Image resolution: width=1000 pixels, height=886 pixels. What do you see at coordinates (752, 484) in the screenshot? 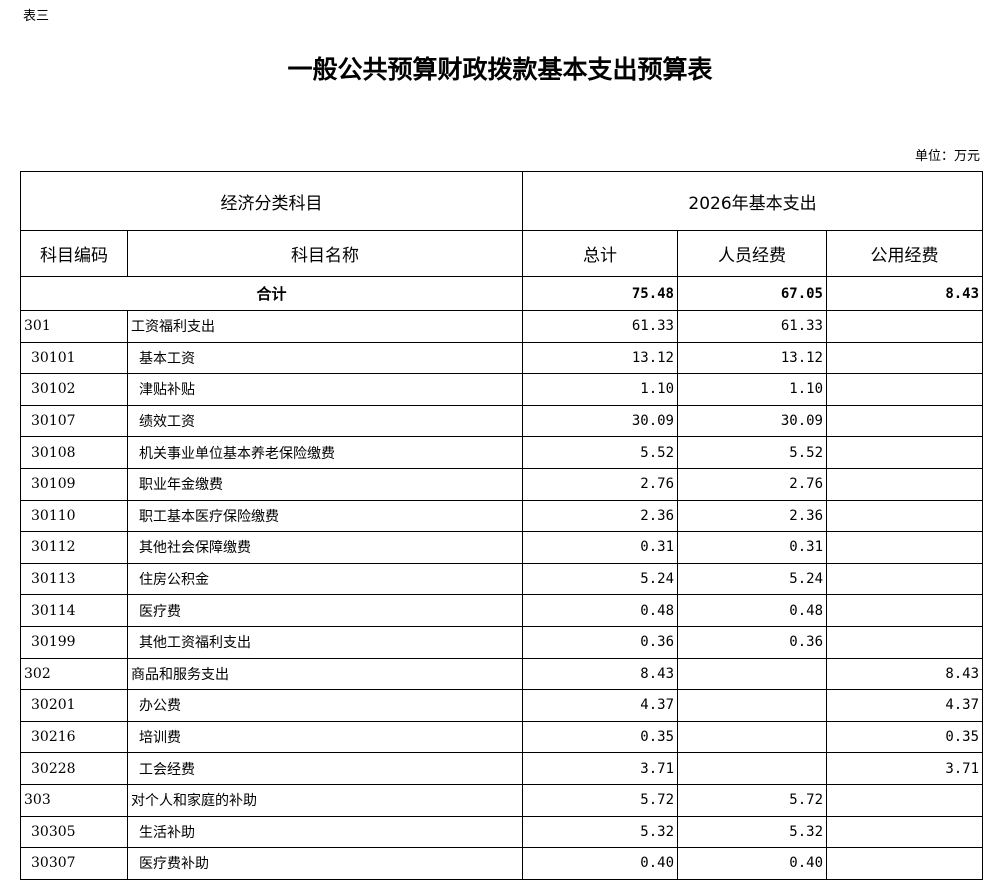
I see `cell-personnel: 2.76` at bounding box center [752, 484].